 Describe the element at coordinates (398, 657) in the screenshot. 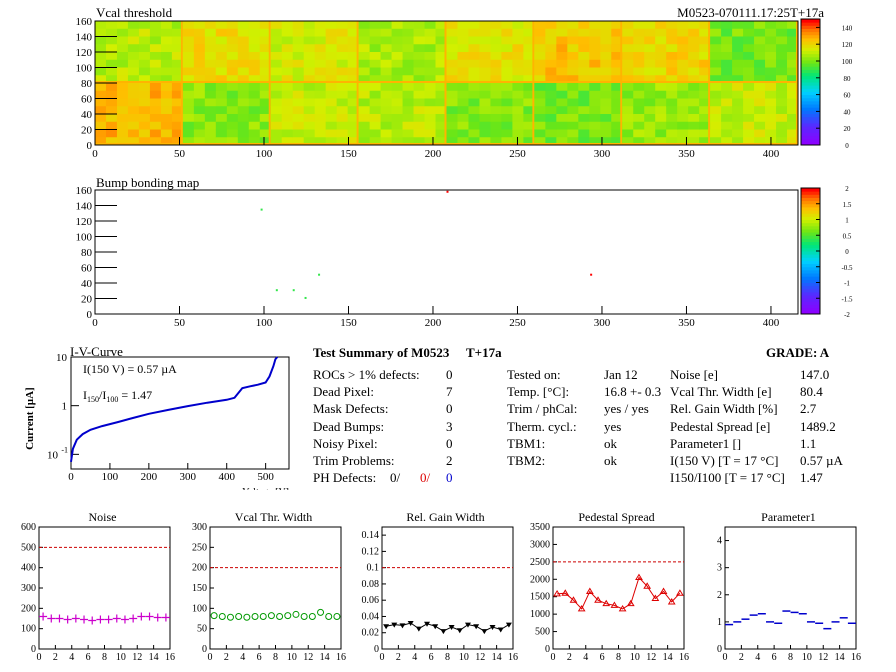

I see `small-x-tick-label: 2` at that location.